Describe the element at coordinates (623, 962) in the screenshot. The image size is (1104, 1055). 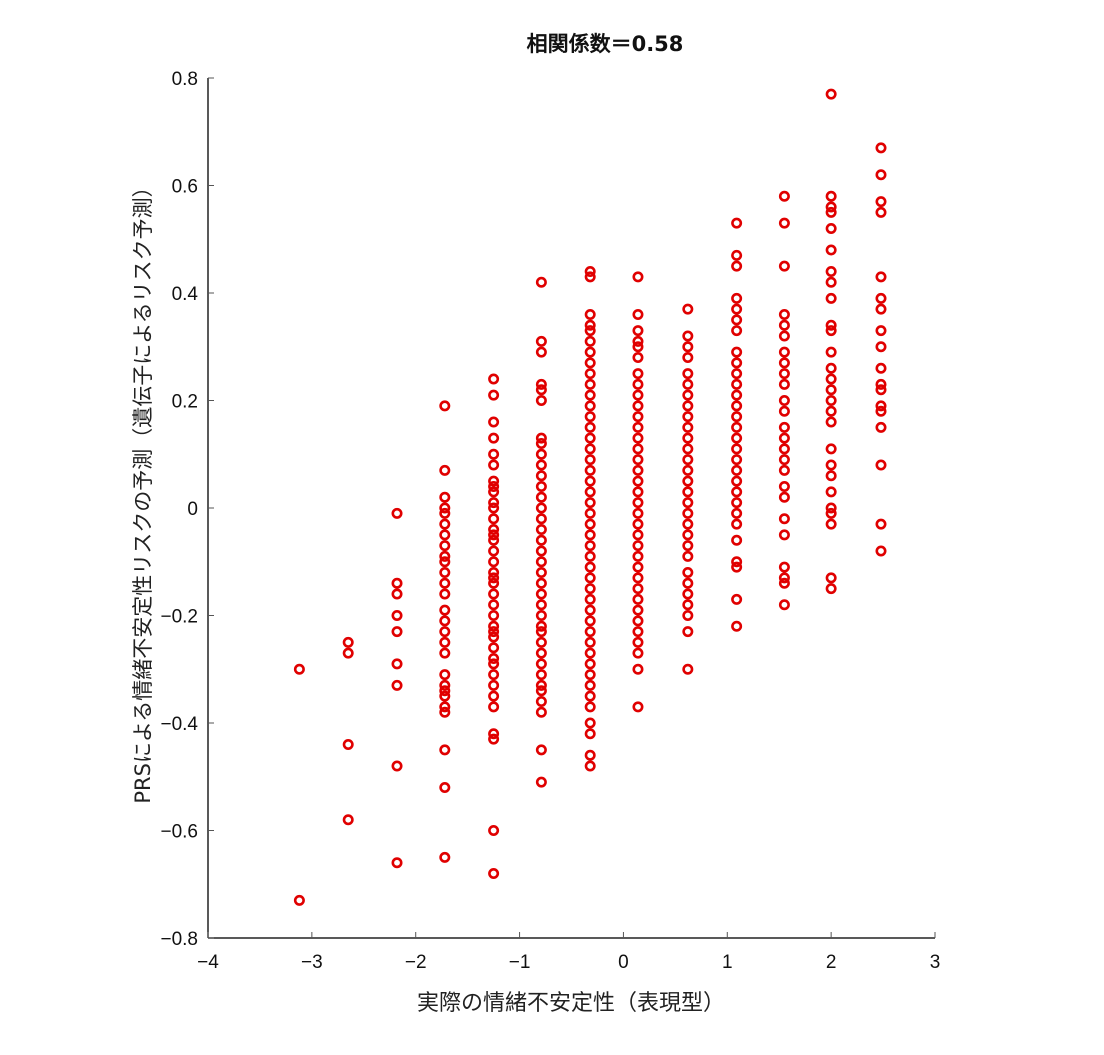
I see `x-tick-label: 0` at that location.